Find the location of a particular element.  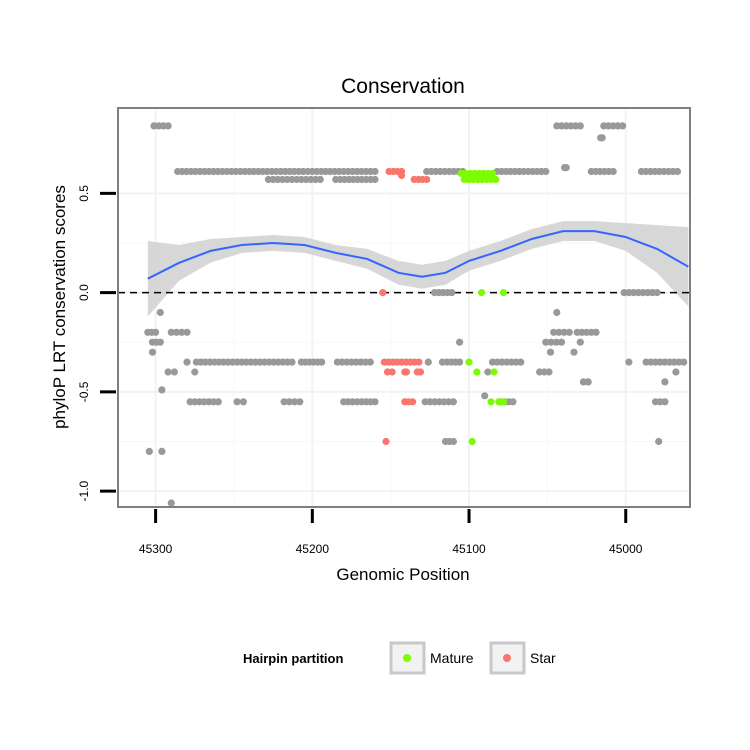

smooth-curve is located at coordinates (418, 255).